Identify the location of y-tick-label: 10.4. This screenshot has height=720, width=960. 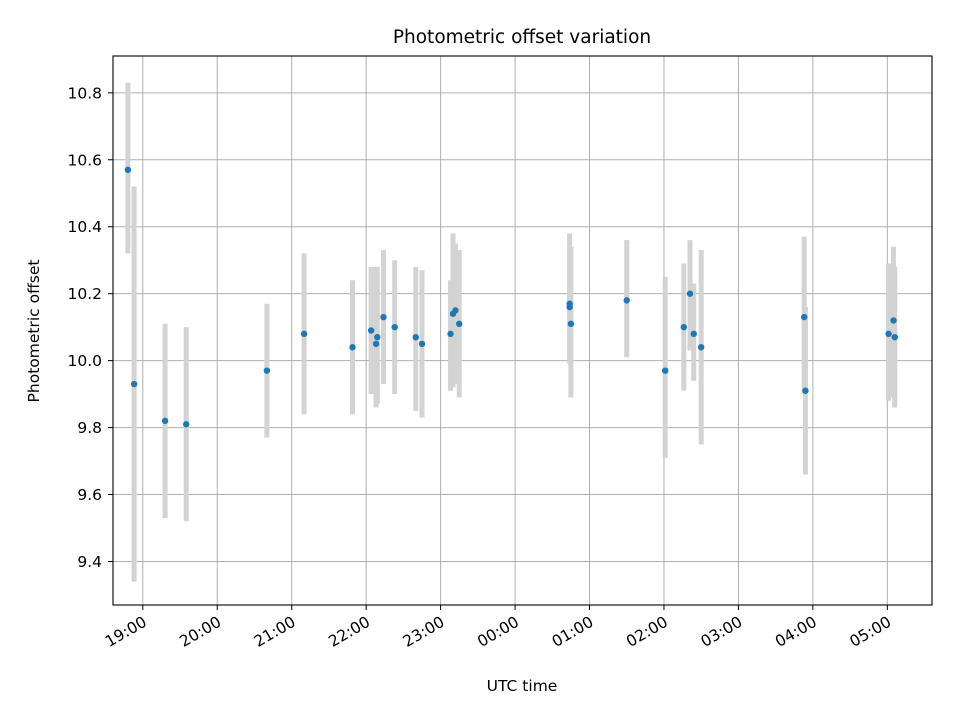
(84, 227).